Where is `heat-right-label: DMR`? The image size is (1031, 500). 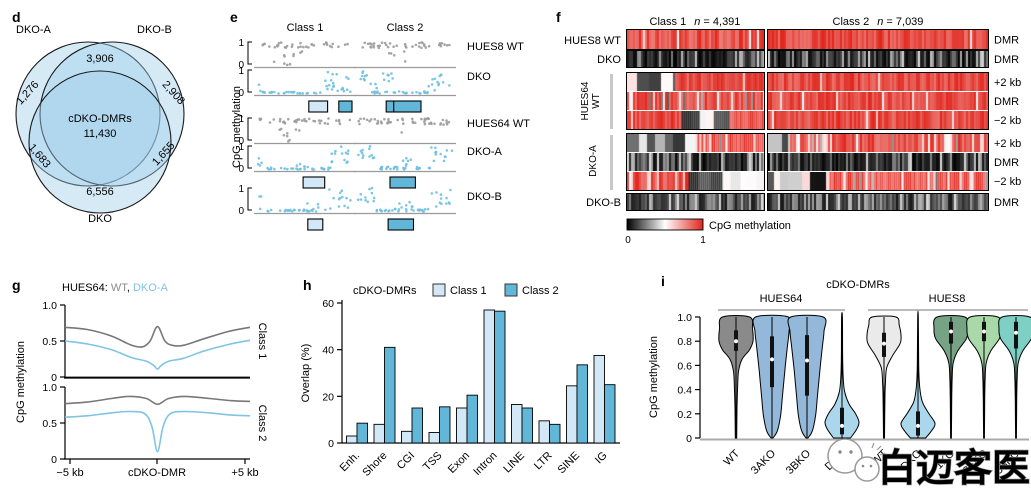
heat-right-label: DMR is located at coordinates (1006, 102).